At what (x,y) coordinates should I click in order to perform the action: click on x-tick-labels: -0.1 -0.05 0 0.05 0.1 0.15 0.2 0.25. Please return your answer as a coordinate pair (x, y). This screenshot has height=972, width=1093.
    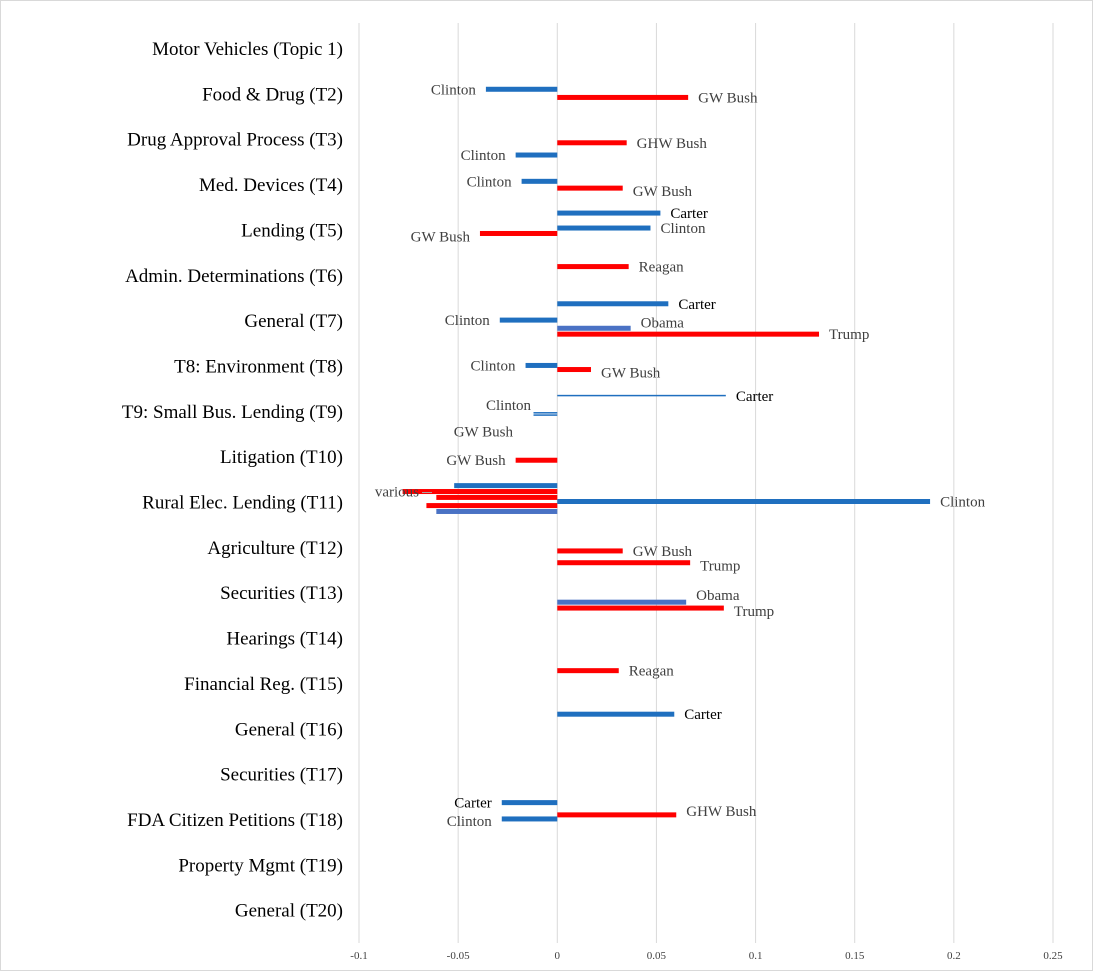
    Looking at the image, I should click on (706, 956).